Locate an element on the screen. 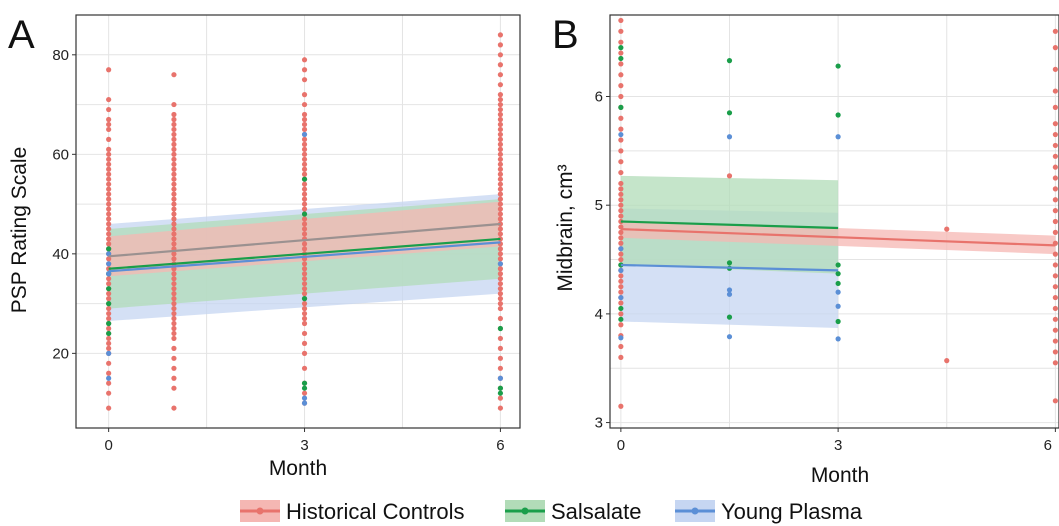  fit-line-historical-controls is located at coordinates (304, 240).